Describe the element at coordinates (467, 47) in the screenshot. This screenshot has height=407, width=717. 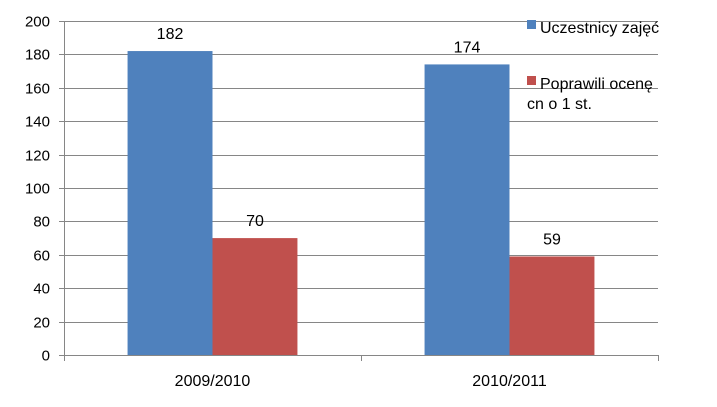
I see `data-label-uczestnicy-1: 174` at that location.